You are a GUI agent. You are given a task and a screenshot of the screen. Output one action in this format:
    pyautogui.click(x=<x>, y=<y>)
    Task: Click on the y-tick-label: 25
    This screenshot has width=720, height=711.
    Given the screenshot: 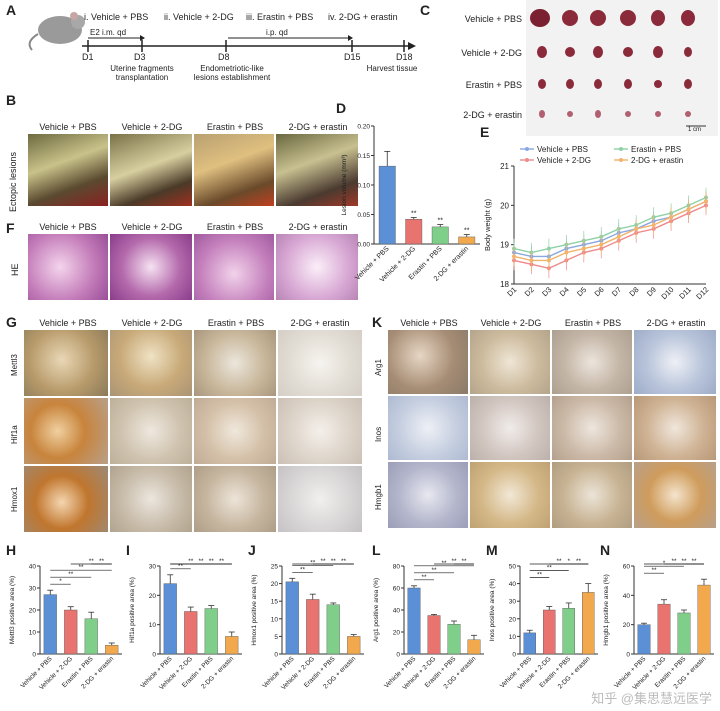 What is the action you would take?
    pyautogui.click(x=275, y=567)
    